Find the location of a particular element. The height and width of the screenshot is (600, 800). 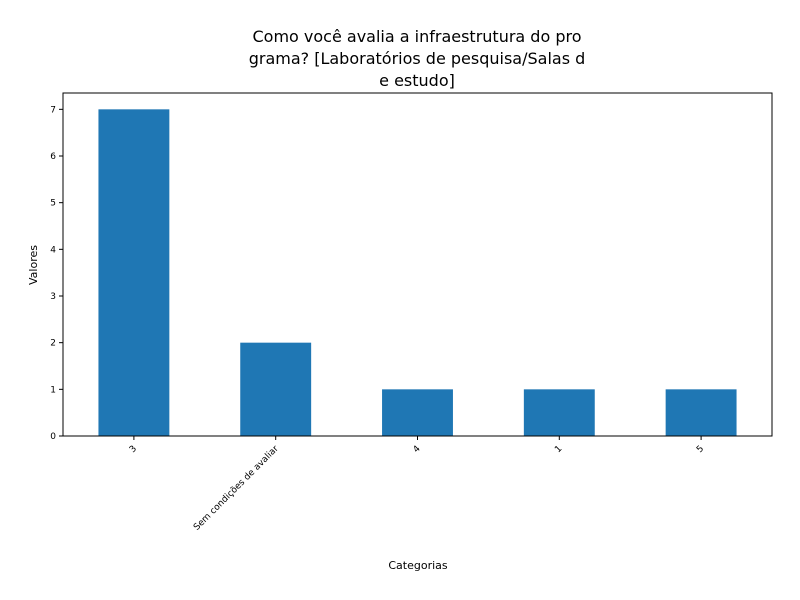

x-tick-label-0: 3 is located at coordinates (133, 449).